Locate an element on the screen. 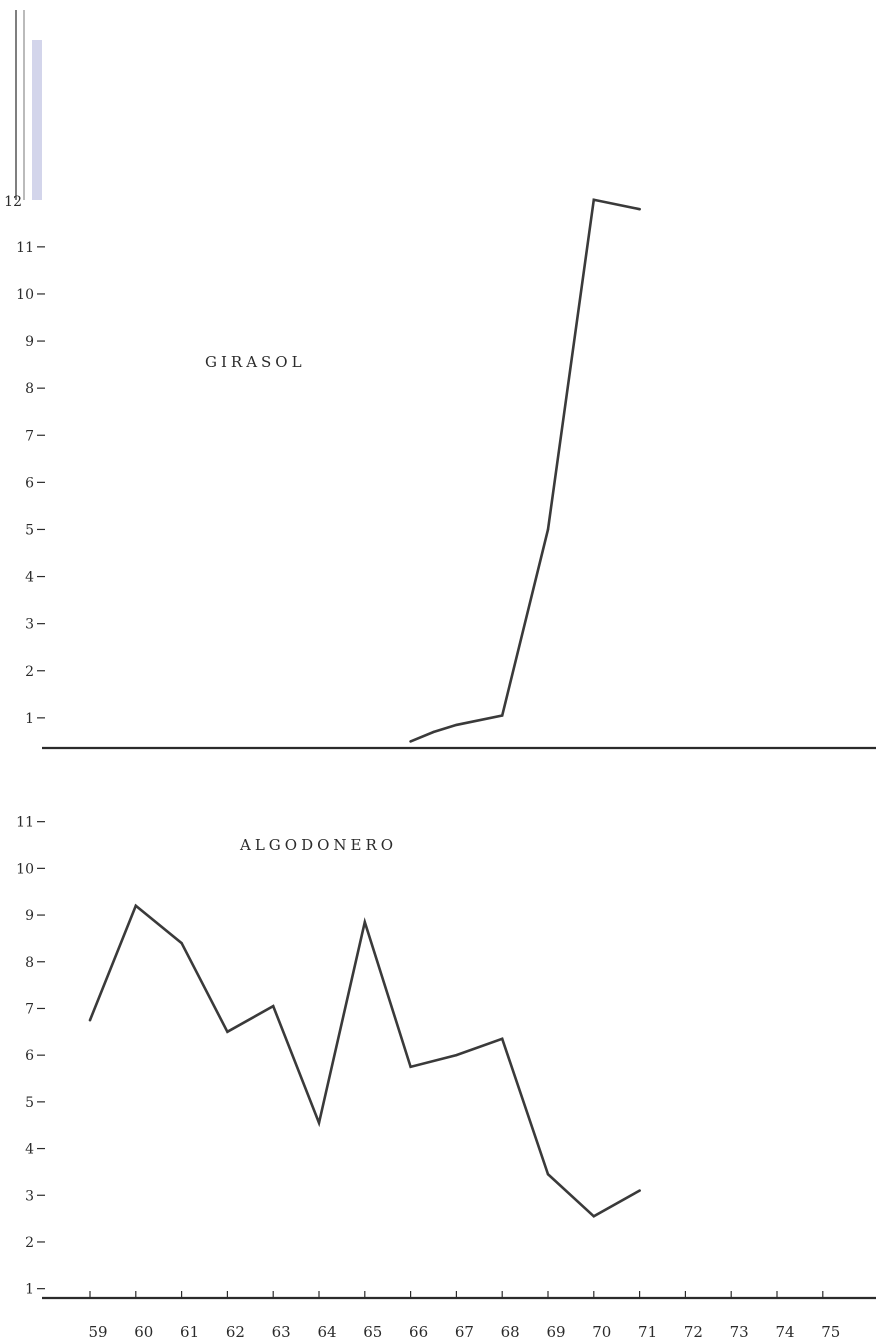  algodonero-x-tick-label: 59 is located at coordinates (97, 1332).